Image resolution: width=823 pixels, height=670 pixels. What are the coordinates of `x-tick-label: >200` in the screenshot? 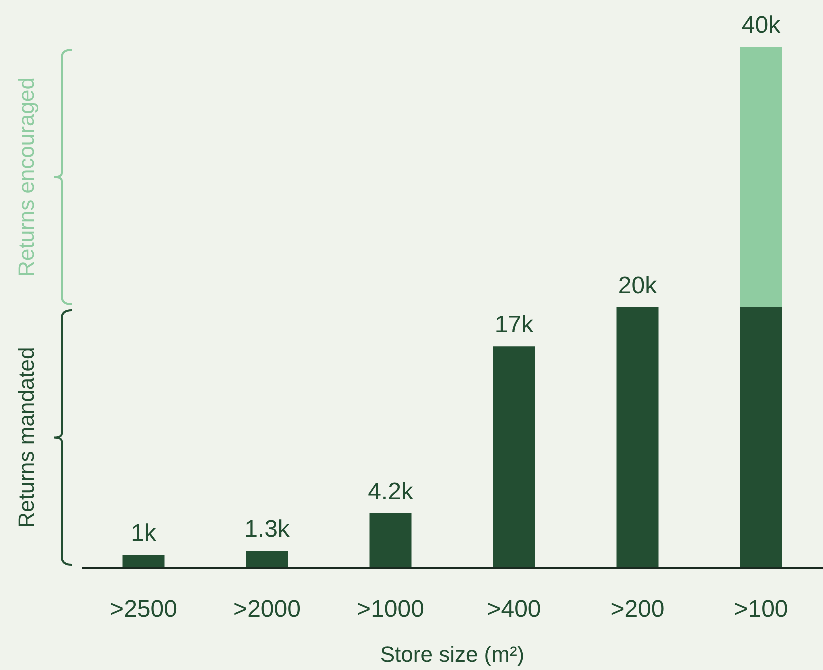 It's located at (637, 610).